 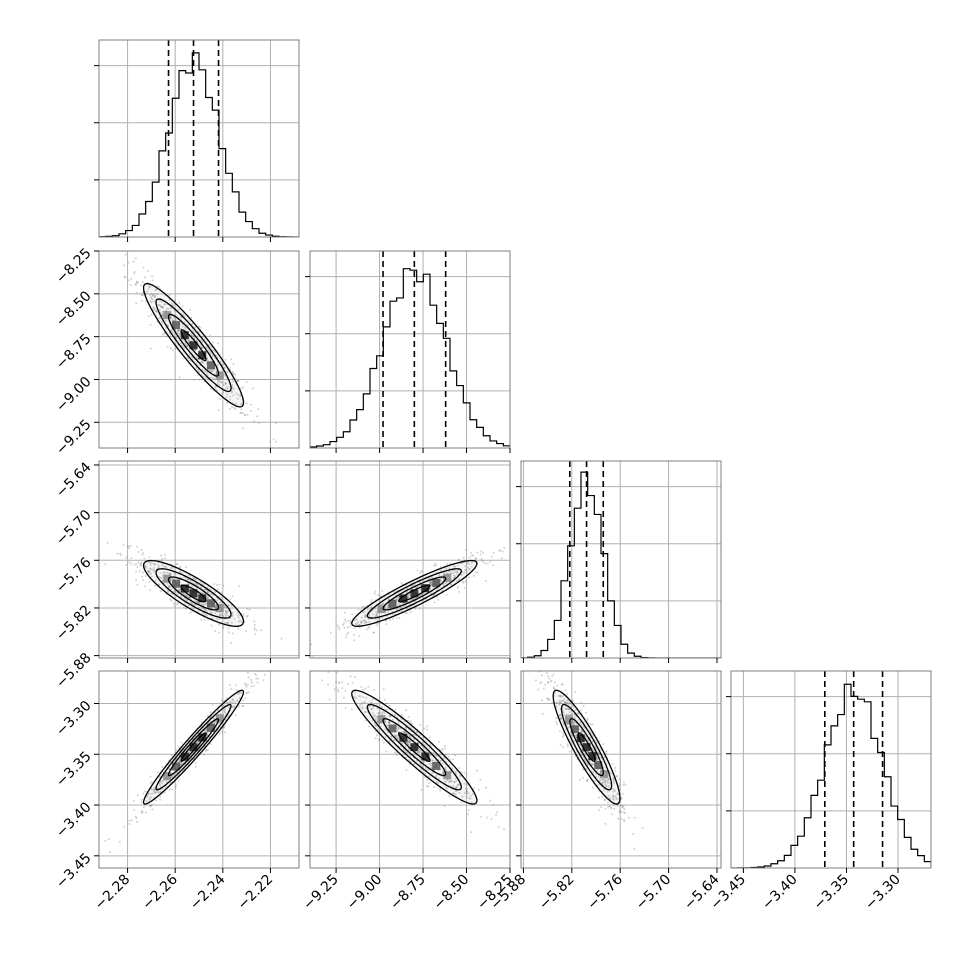 What do you see at coordinates (831, 775) in the screenshot?
I see `histogram-step` at bounding box center [831, 775].